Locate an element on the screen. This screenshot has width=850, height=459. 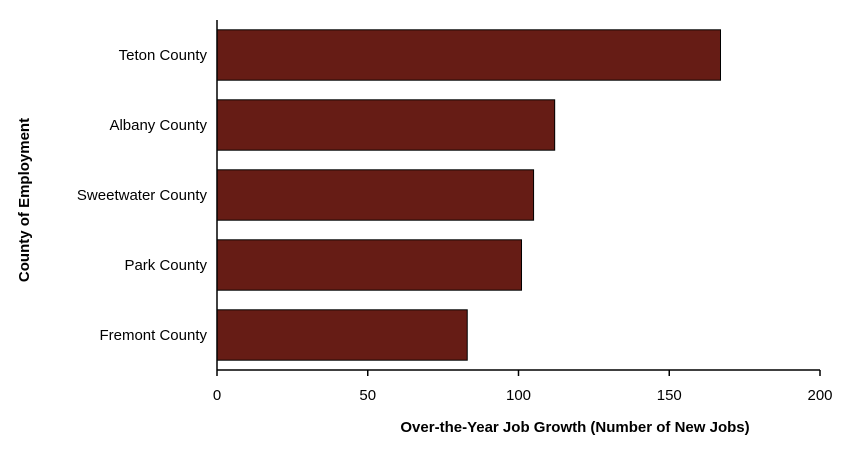
category-label: Albany County is located at coordinates (158, 125).